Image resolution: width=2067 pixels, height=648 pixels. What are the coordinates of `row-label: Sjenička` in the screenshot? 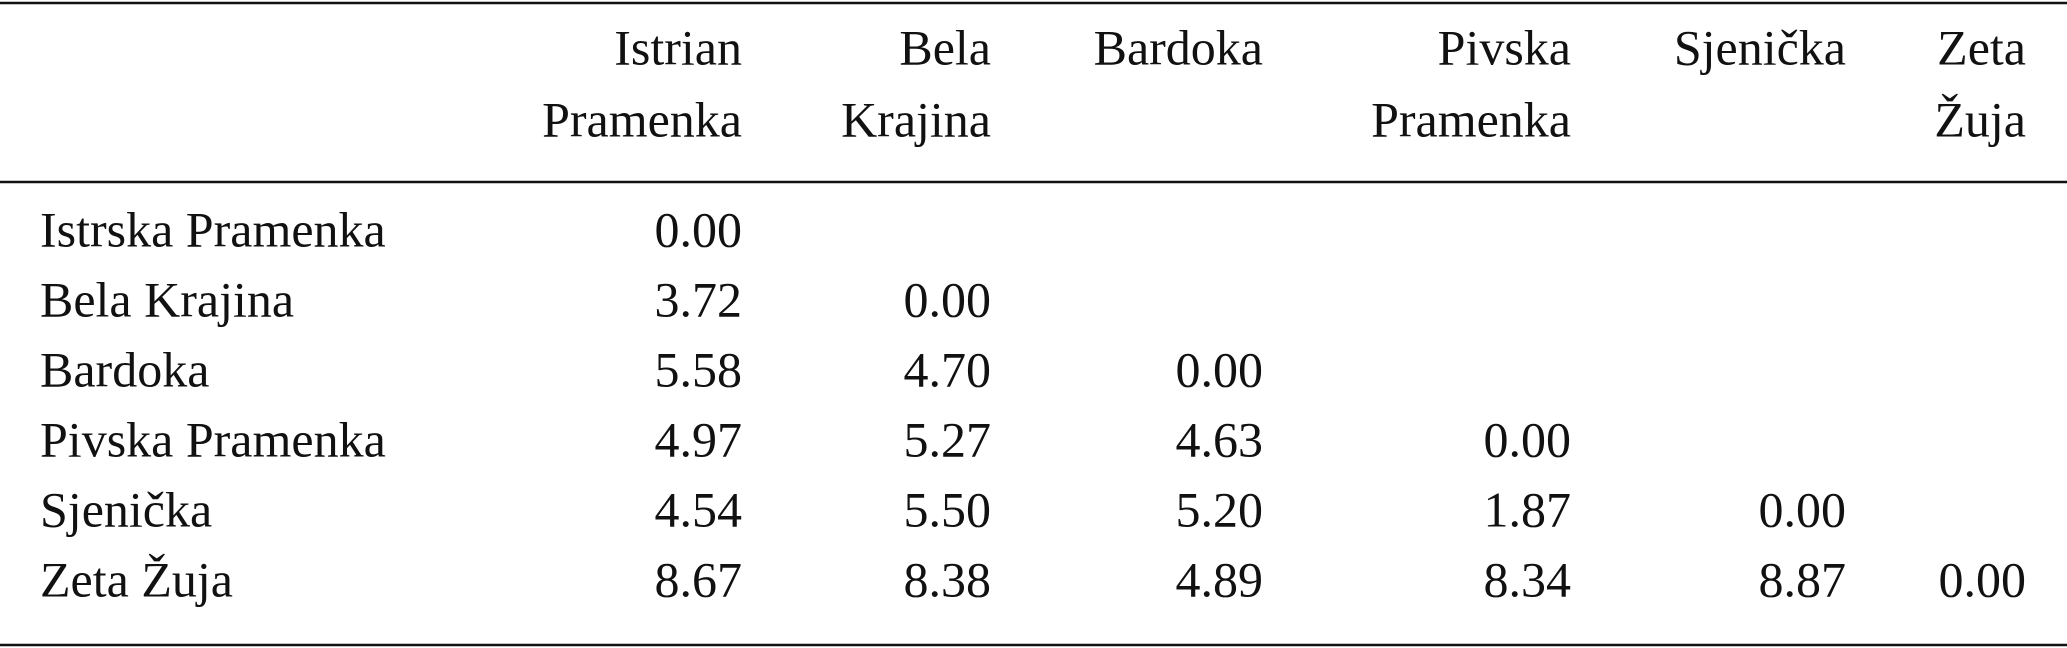 It's located at (126, 509).